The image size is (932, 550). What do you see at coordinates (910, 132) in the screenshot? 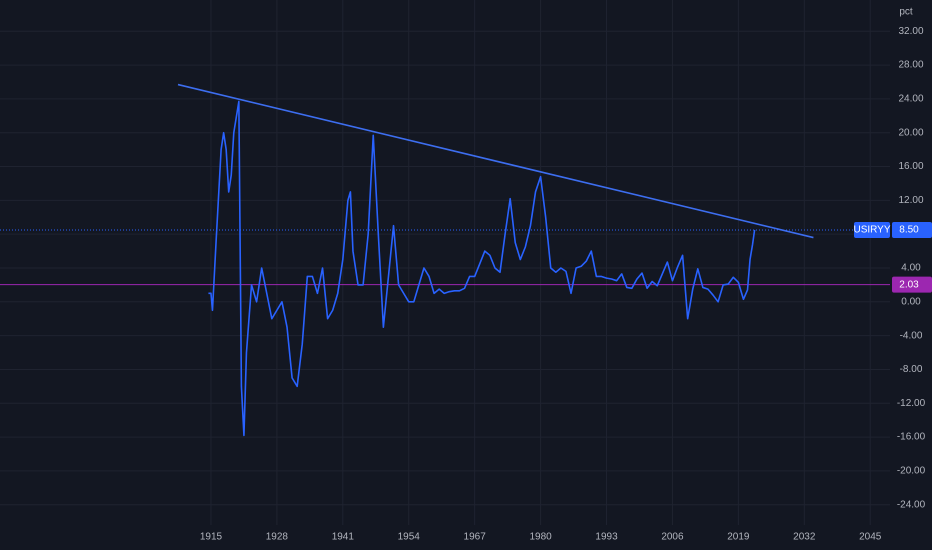
I see `y-tick-label: 20.00` at bounding box center [910, 132].